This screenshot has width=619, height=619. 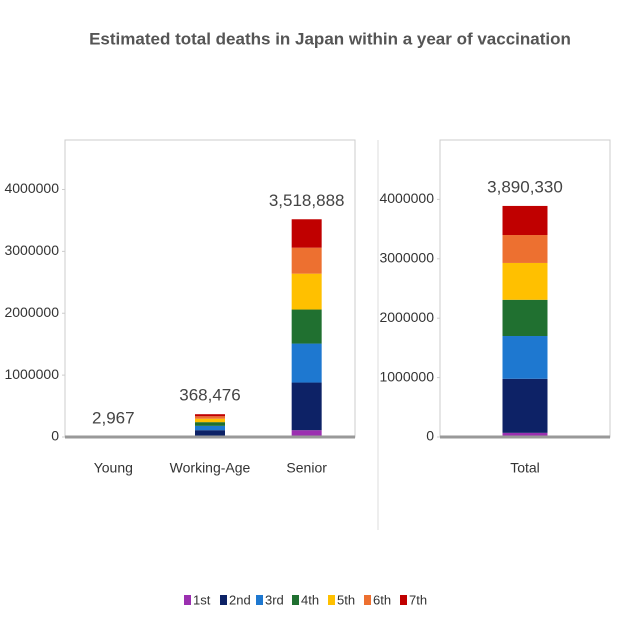 I want to click on x-tick-label: Young, so click(x=113, y=468).